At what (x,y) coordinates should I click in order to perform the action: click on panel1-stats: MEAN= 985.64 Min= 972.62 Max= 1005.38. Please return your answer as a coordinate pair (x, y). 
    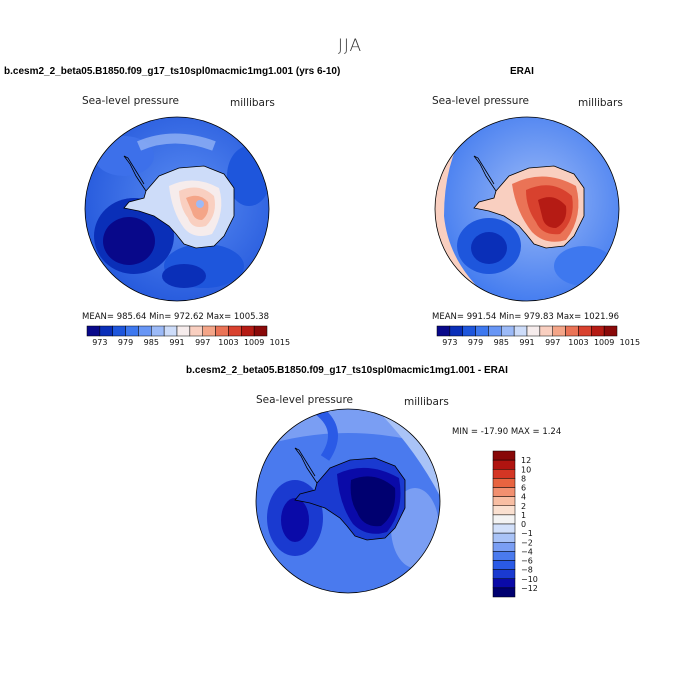
    Looking at the image, I should click on (176, 317).